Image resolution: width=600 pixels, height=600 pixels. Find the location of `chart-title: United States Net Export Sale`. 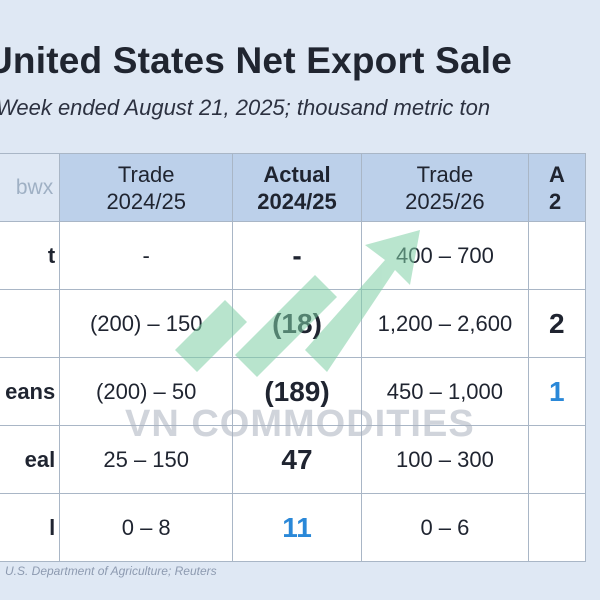

chart-title: United States Net Export Sale is located at coordinates (256, 60).